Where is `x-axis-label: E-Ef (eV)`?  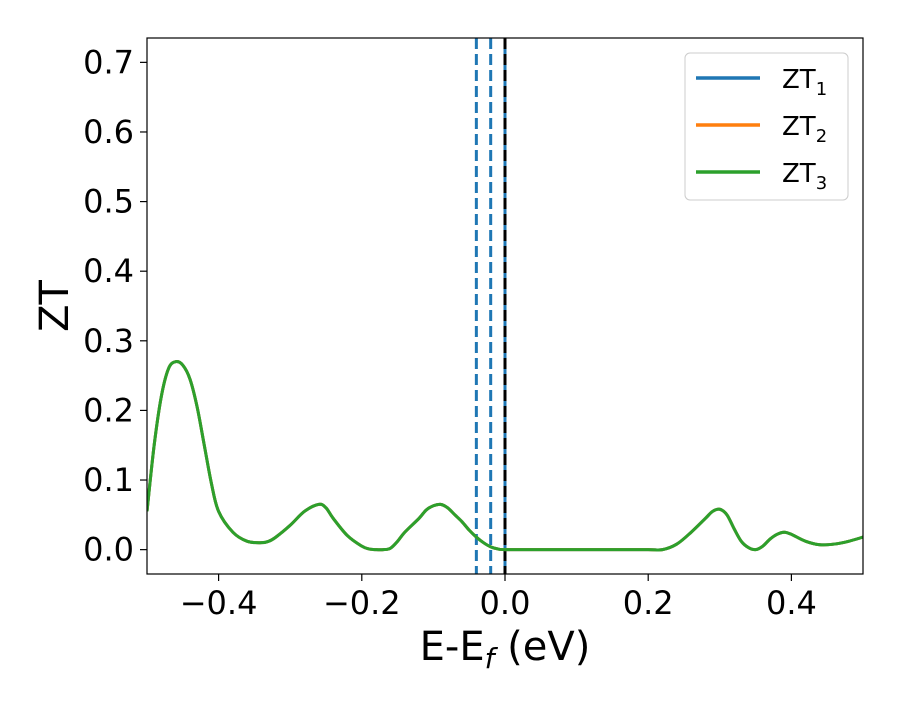 x-axis-label: E-Ef (eV) is located at coordinates (505, 649).